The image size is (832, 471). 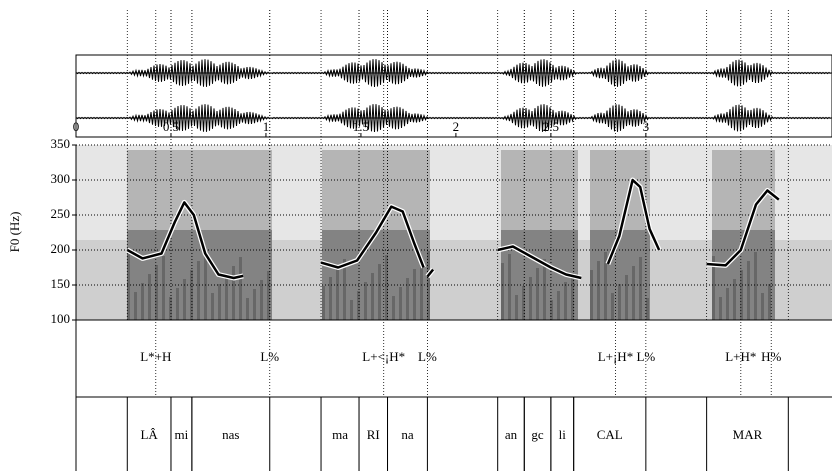 I want to click on word-label: RI, so click(x=373, y=434).